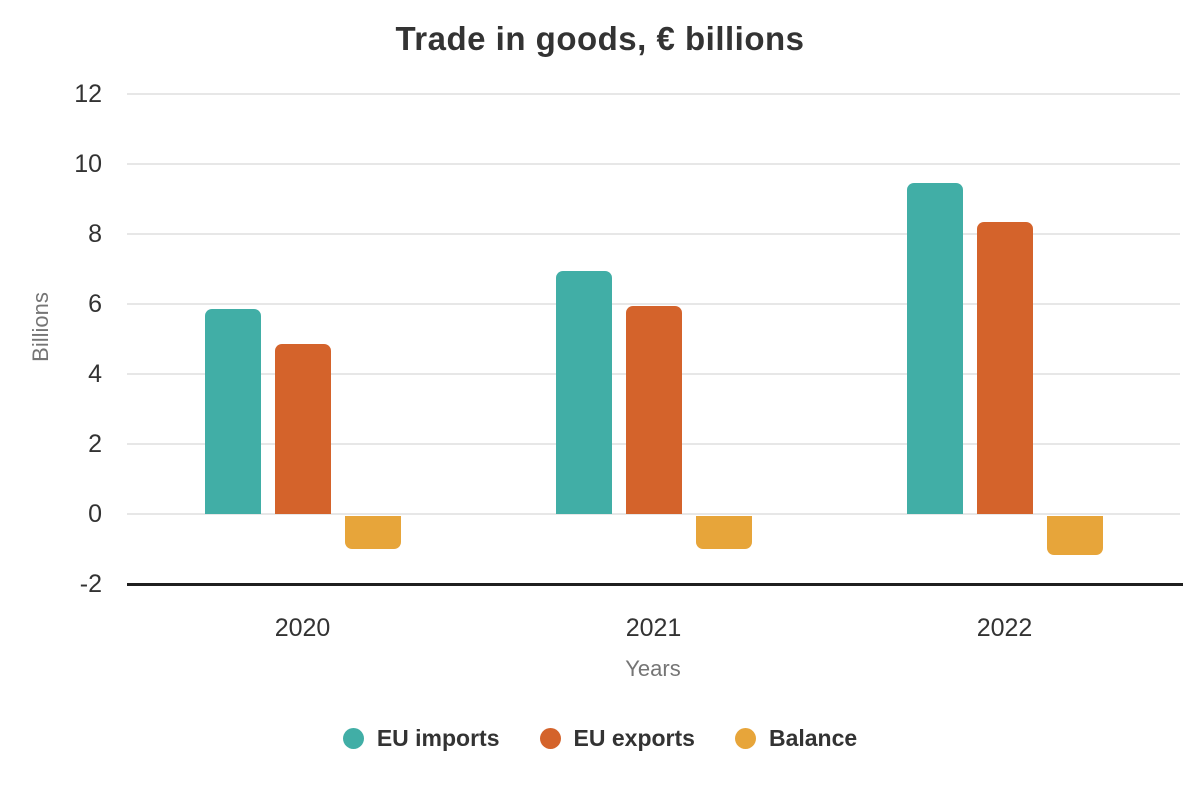  I want to click on legend-label-balance: Balance, so click(813, 738).